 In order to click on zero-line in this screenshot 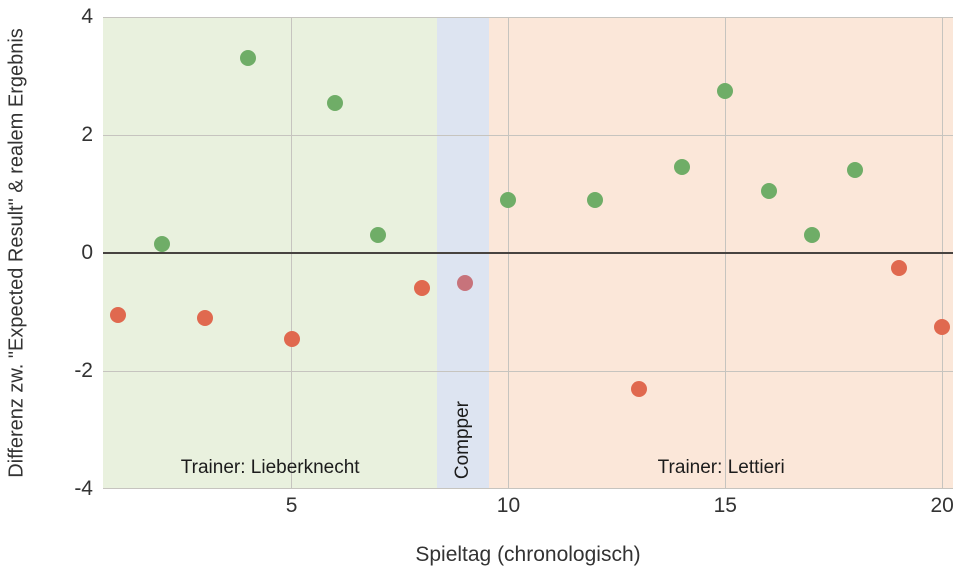, I will do `click(528, 253)`.